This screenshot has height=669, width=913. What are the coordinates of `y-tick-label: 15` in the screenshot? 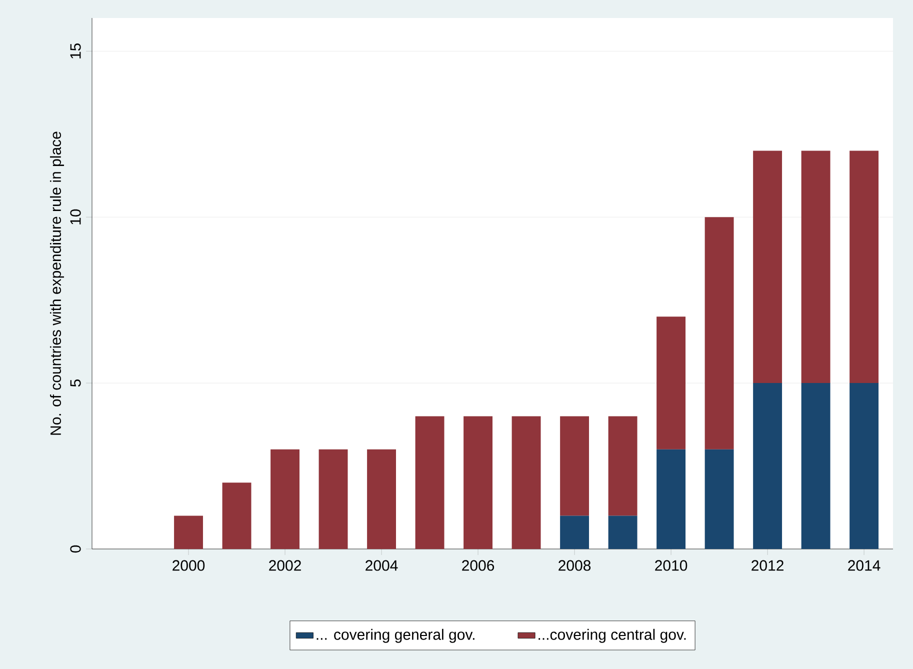 It's located at (75, 50).